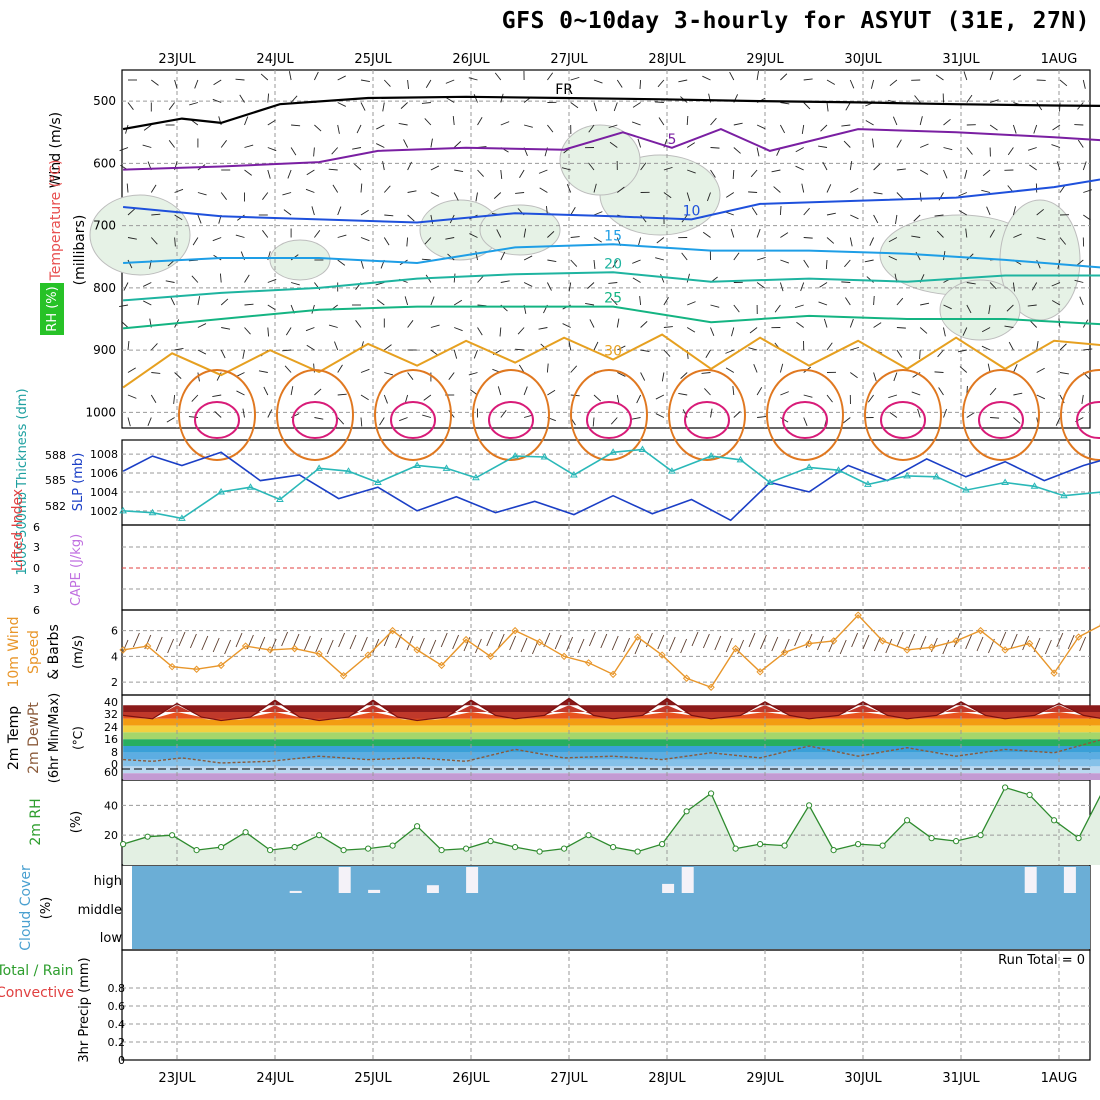 The width and height of the screenshot is (1100, 1100). Describe the element at coordinates (36, 547) in the screenshot. I see `stability-tick-label: 3` at that location.